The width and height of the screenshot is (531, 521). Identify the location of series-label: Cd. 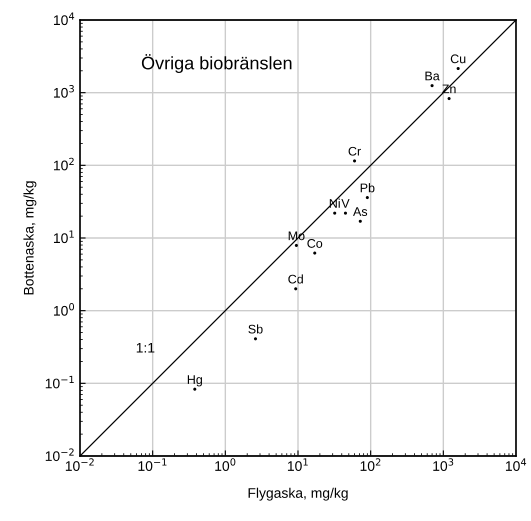
(295, 279).